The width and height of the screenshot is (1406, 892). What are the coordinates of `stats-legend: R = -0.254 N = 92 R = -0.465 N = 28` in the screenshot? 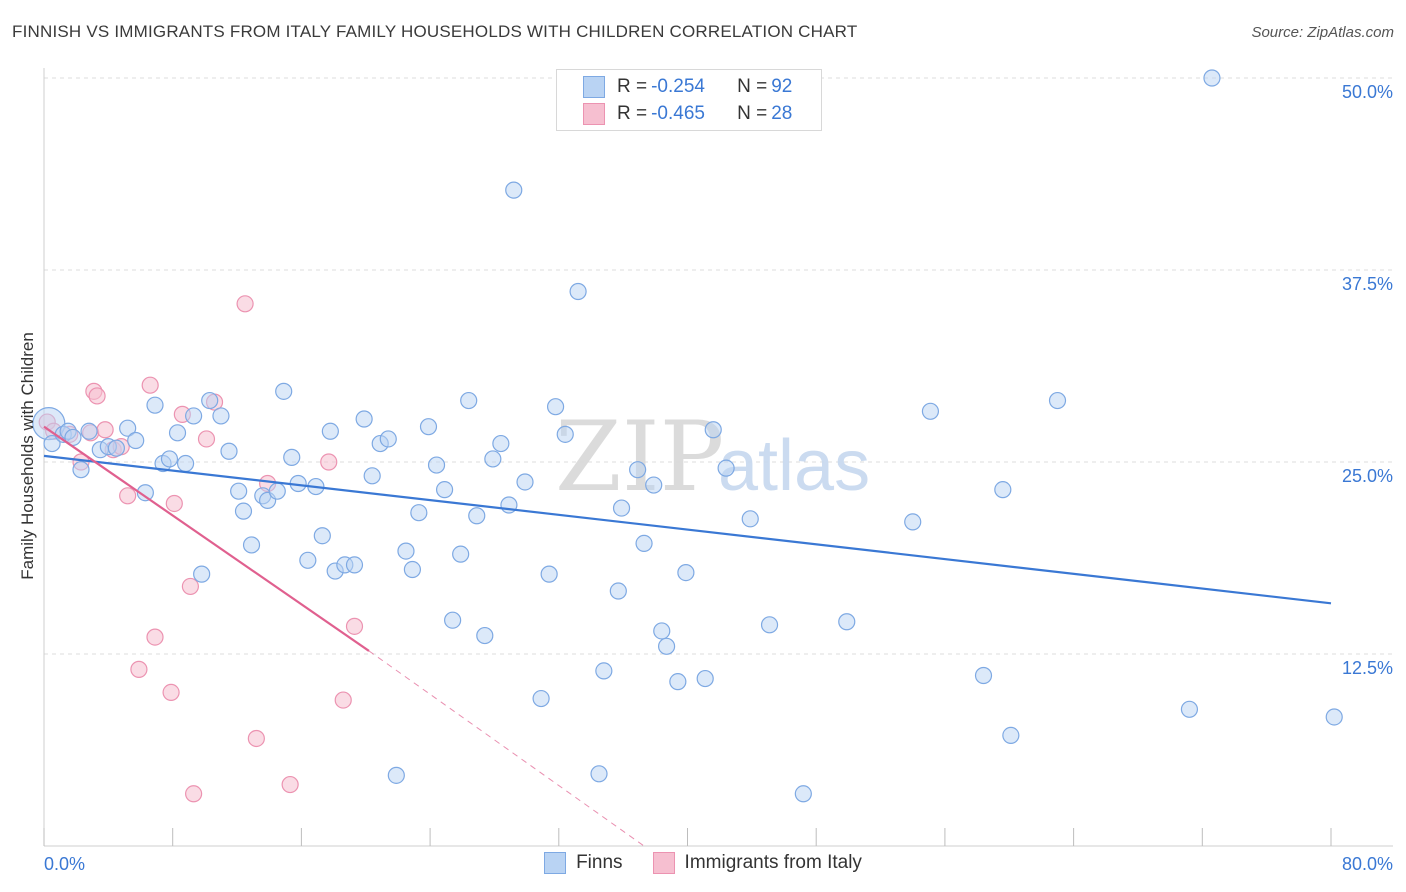 It's located at (689, 100).